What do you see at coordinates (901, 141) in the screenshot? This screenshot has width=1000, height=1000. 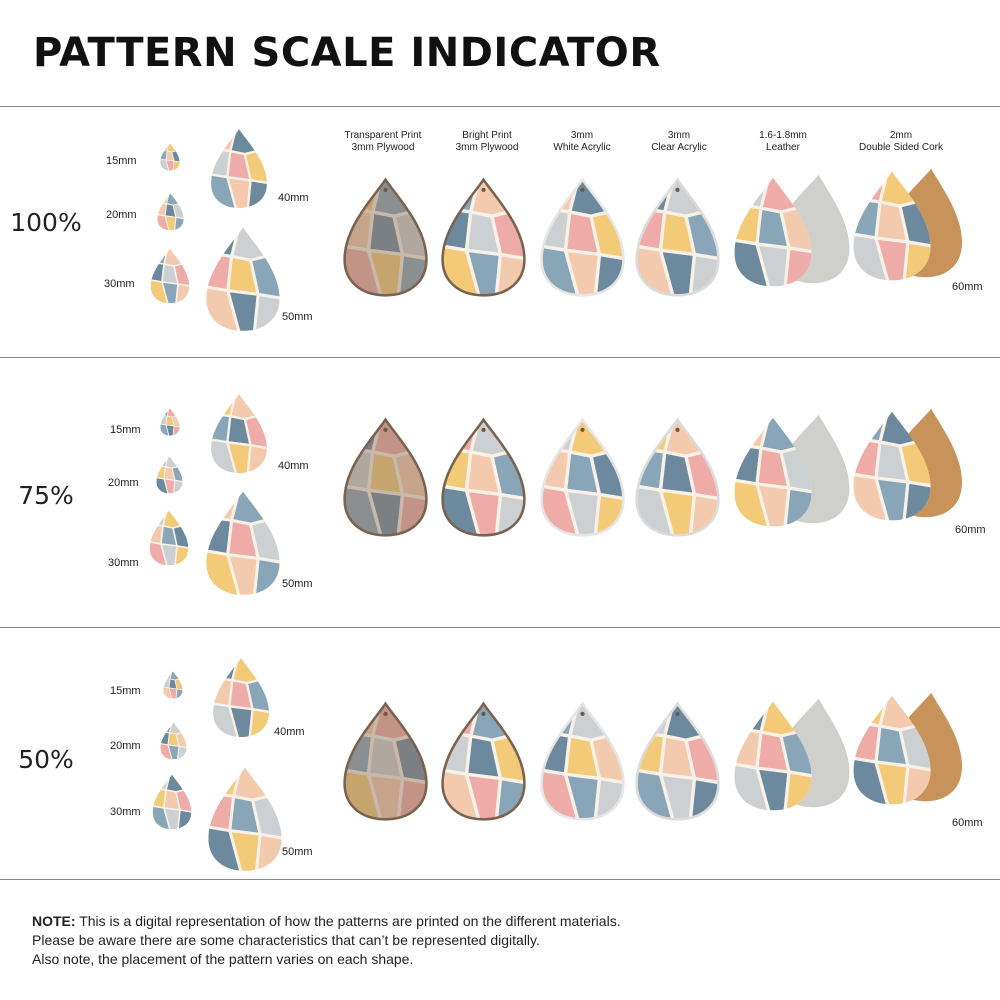 I see `material-header-cork: 2mm Double Sided Cork` at bounding box center [901, 141].